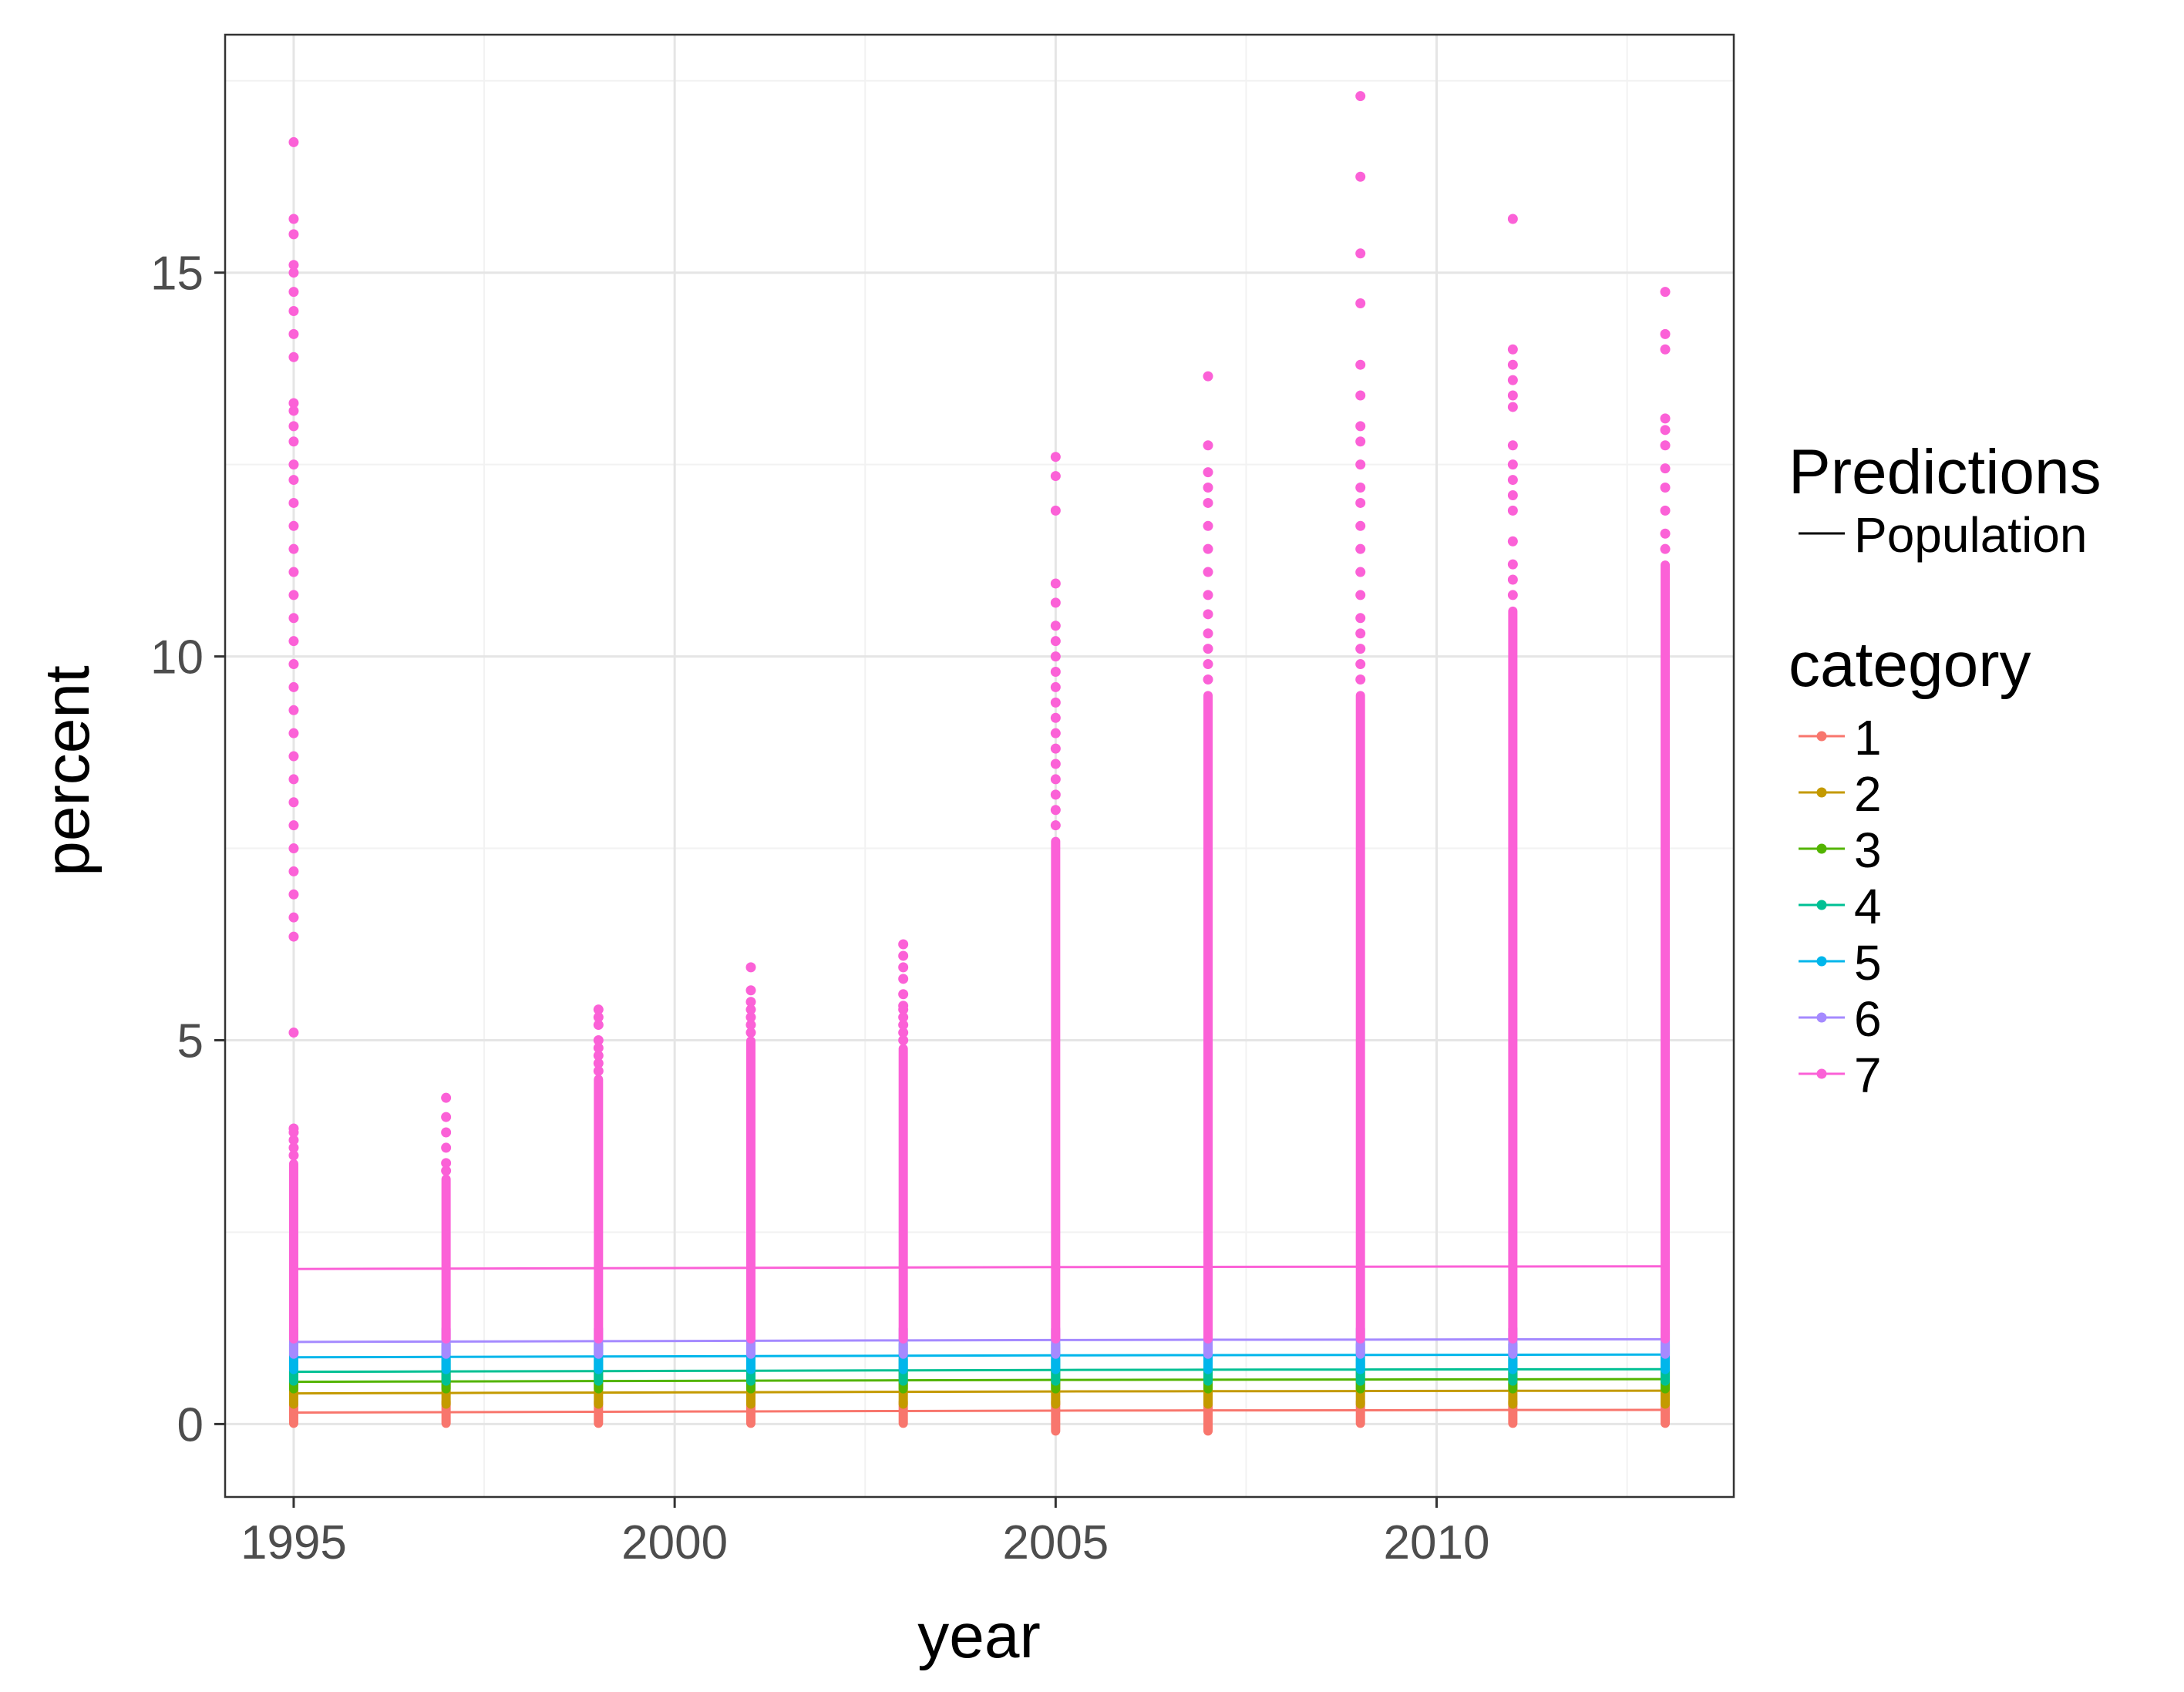 The height and width of the screenshot is (1692, 2184). What do you see at coordinates (903, 1194) in the screenshot?
I see `point-strip-2003-cat7` at bounding box center [903, 1194].